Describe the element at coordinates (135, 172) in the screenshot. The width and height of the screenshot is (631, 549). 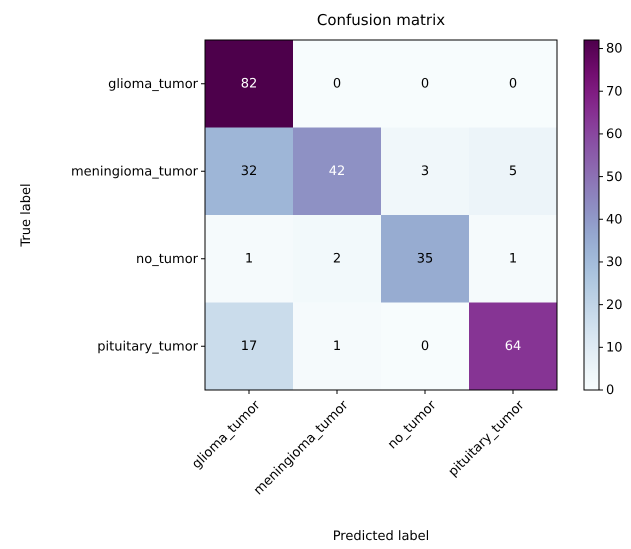
I see `y-tick-label: meningioma_tumor` at that location.